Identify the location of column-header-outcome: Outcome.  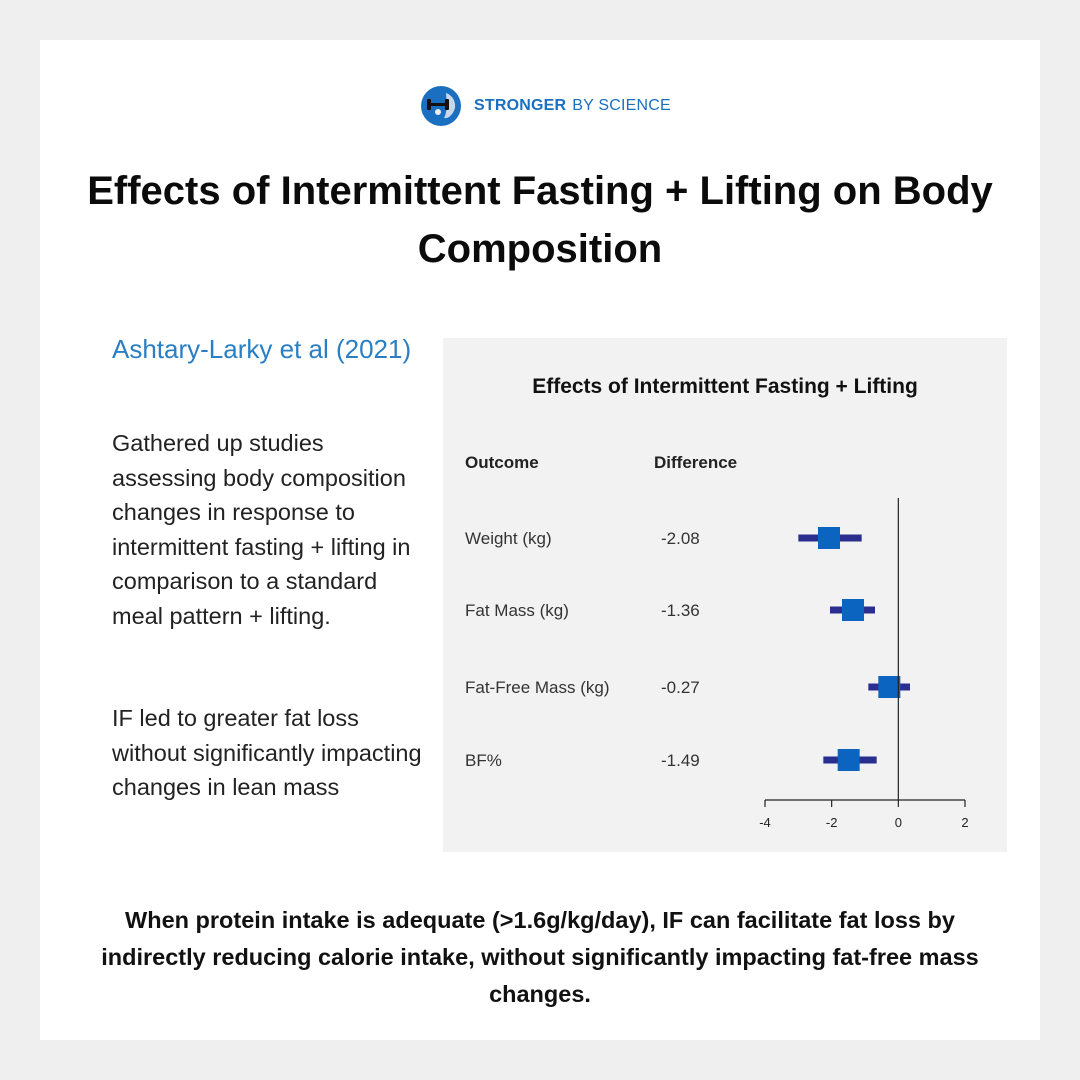
(502, 462).